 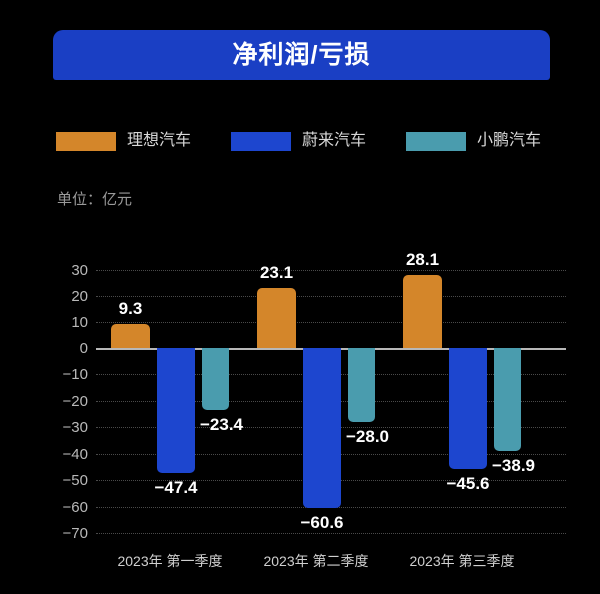 What do you see at coordinates (215, 379) in the screenshot?
I see `bar-小鹏汽车-2023年 第一季度` at bounding box center [215, 379].